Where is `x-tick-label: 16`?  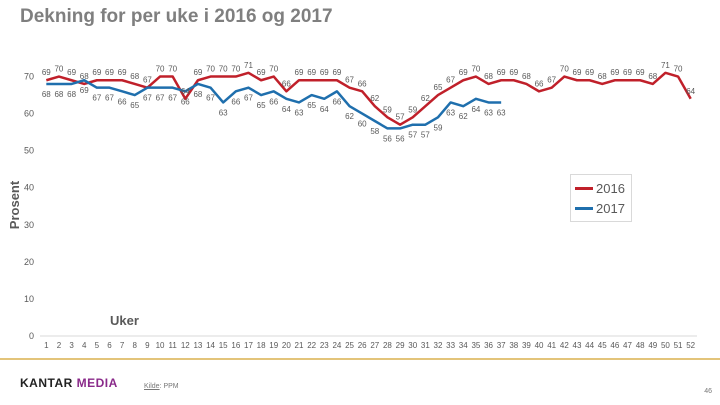
x-tick-label: 16 is located at coordinates (235, 345).